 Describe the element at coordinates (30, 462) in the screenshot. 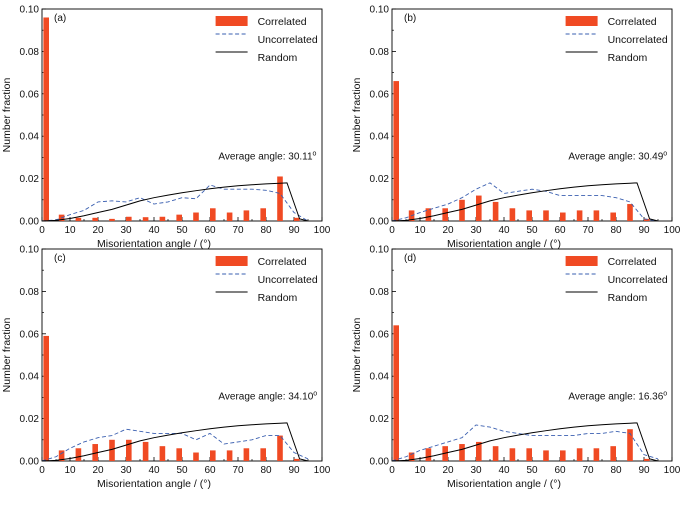

I see `panel-c-y-tick-label: 0.00` at that location.